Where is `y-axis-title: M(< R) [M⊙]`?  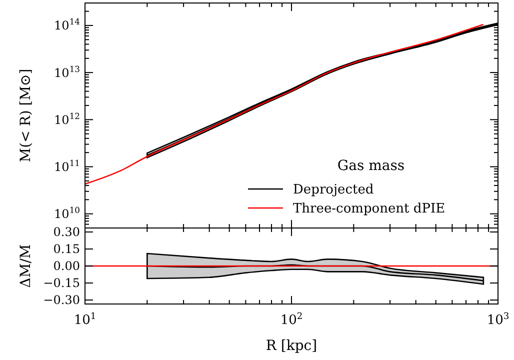
y-axis-title: M(< R) [M⊙] is located at coordinates (26, 115).